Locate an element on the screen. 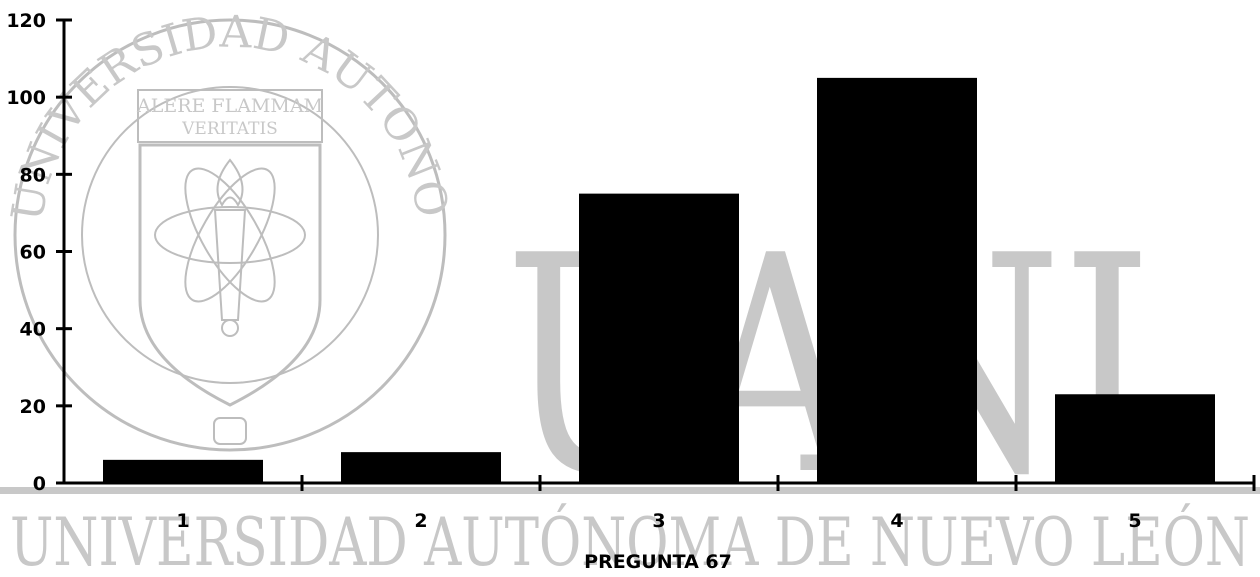 The height and width of the screenshot is (577, 1260). y-tick-label: 60 is located at coordinates (33, 253).